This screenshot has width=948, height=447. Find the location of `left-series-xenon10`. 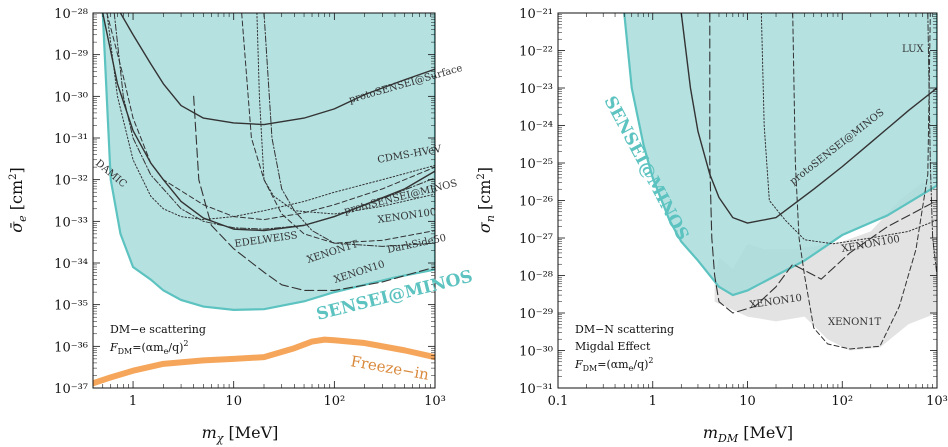

left-series-xenon10 is located at coordinates (314, 193).